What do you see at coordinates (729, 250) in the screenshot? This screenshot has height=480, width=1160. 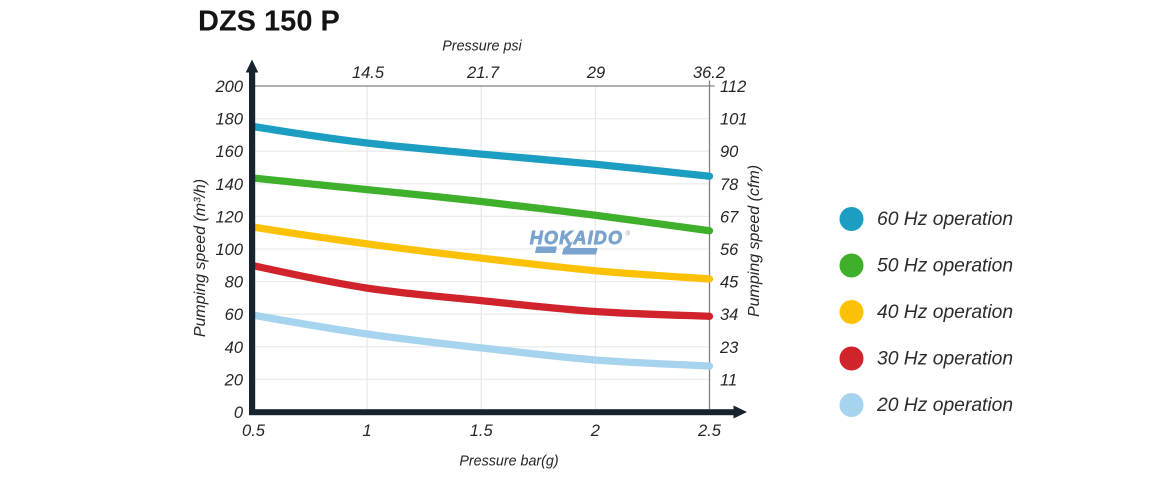 I see `svg-text: 56` at bounding box center [729, 250].